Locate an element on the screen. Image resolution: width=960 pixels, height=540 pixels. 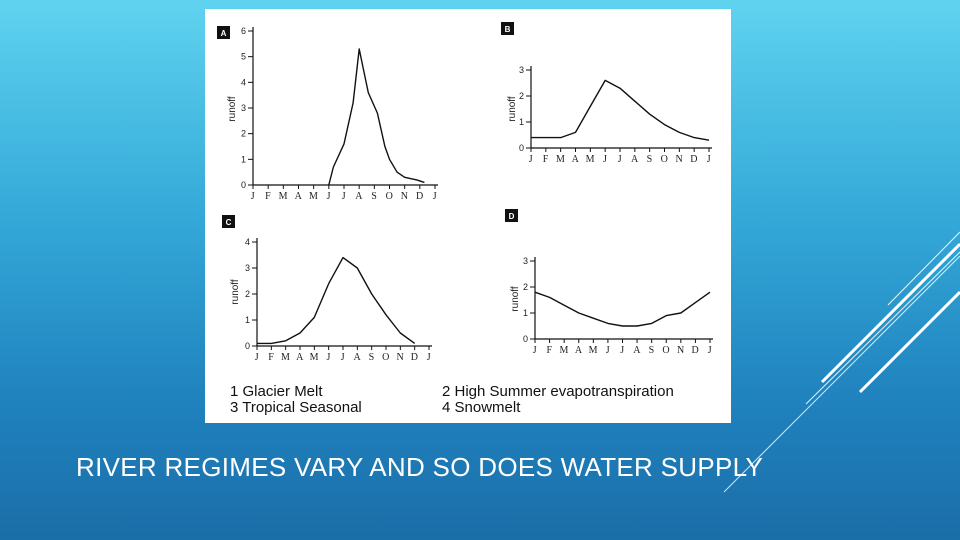
chart-d-badge-label: D is located at coordinates (512, 216).